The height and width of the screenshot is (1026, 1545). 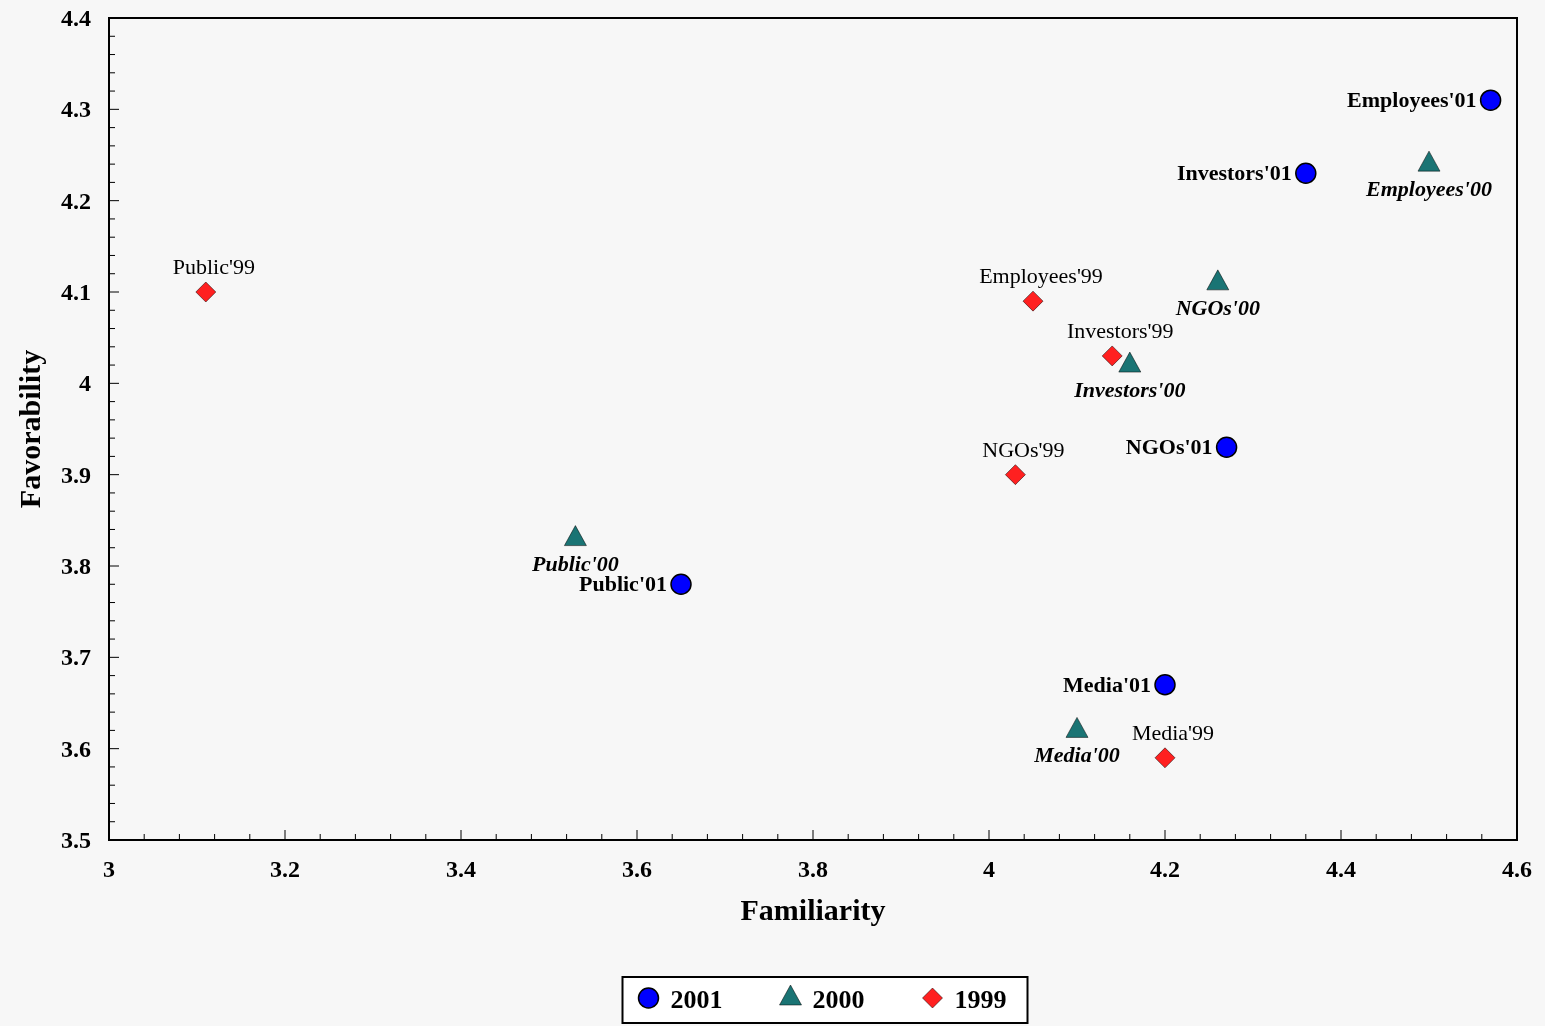 What do you see at coordinates (1412, 100) in the screenshot?
I see `annotation: Employees'01` at bounding box center [1412, 100].